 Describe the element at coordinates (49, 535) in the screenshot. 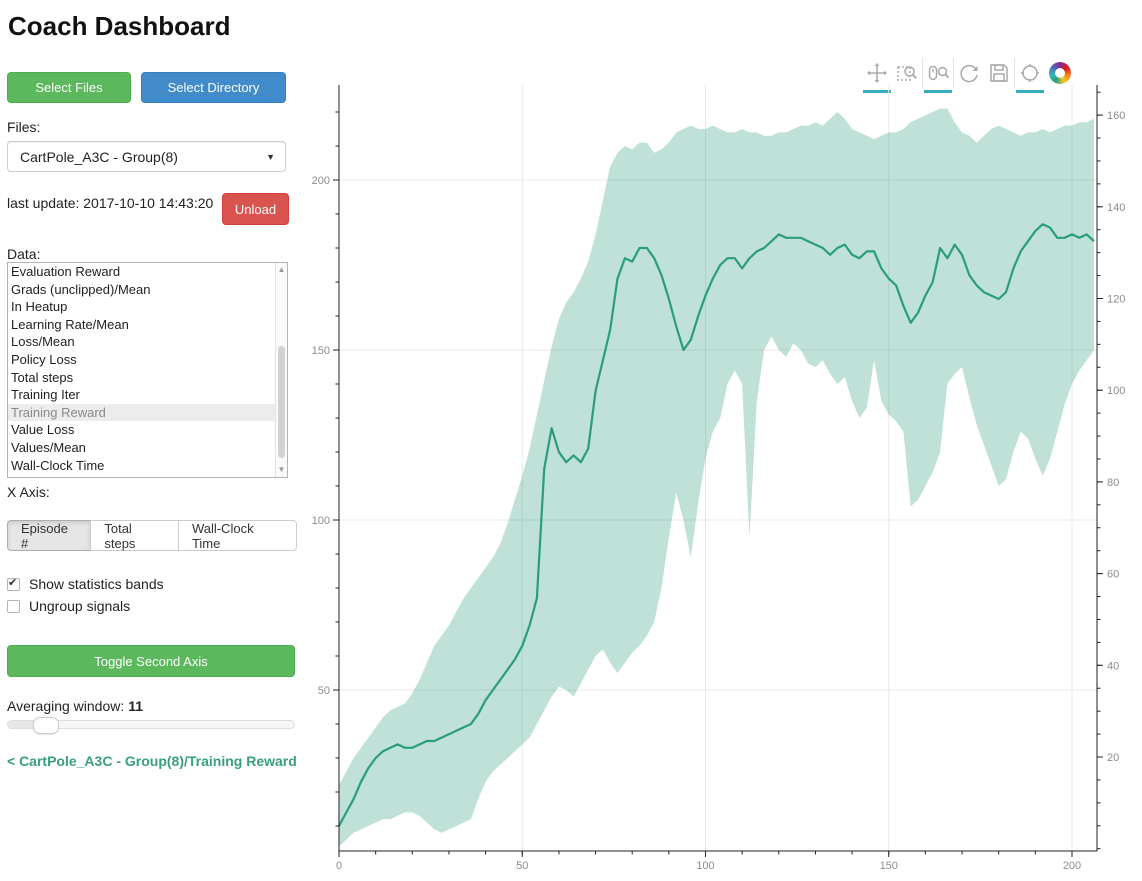

I see `x-axis-option-episode-: Episode #` at that location.